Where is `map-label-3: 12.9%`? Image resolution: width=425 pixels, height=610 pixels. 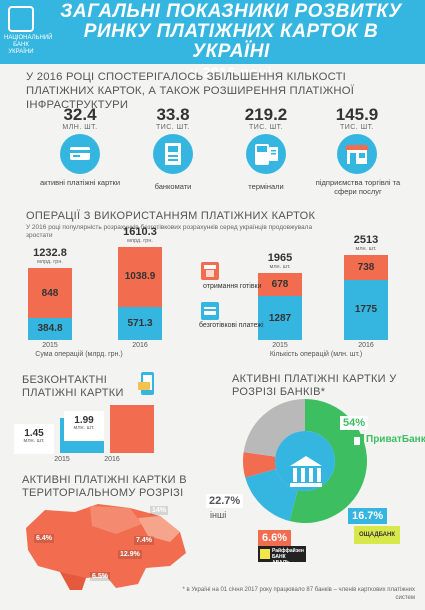
map-label-3: 12.9% is located at coordinates (130, 554).